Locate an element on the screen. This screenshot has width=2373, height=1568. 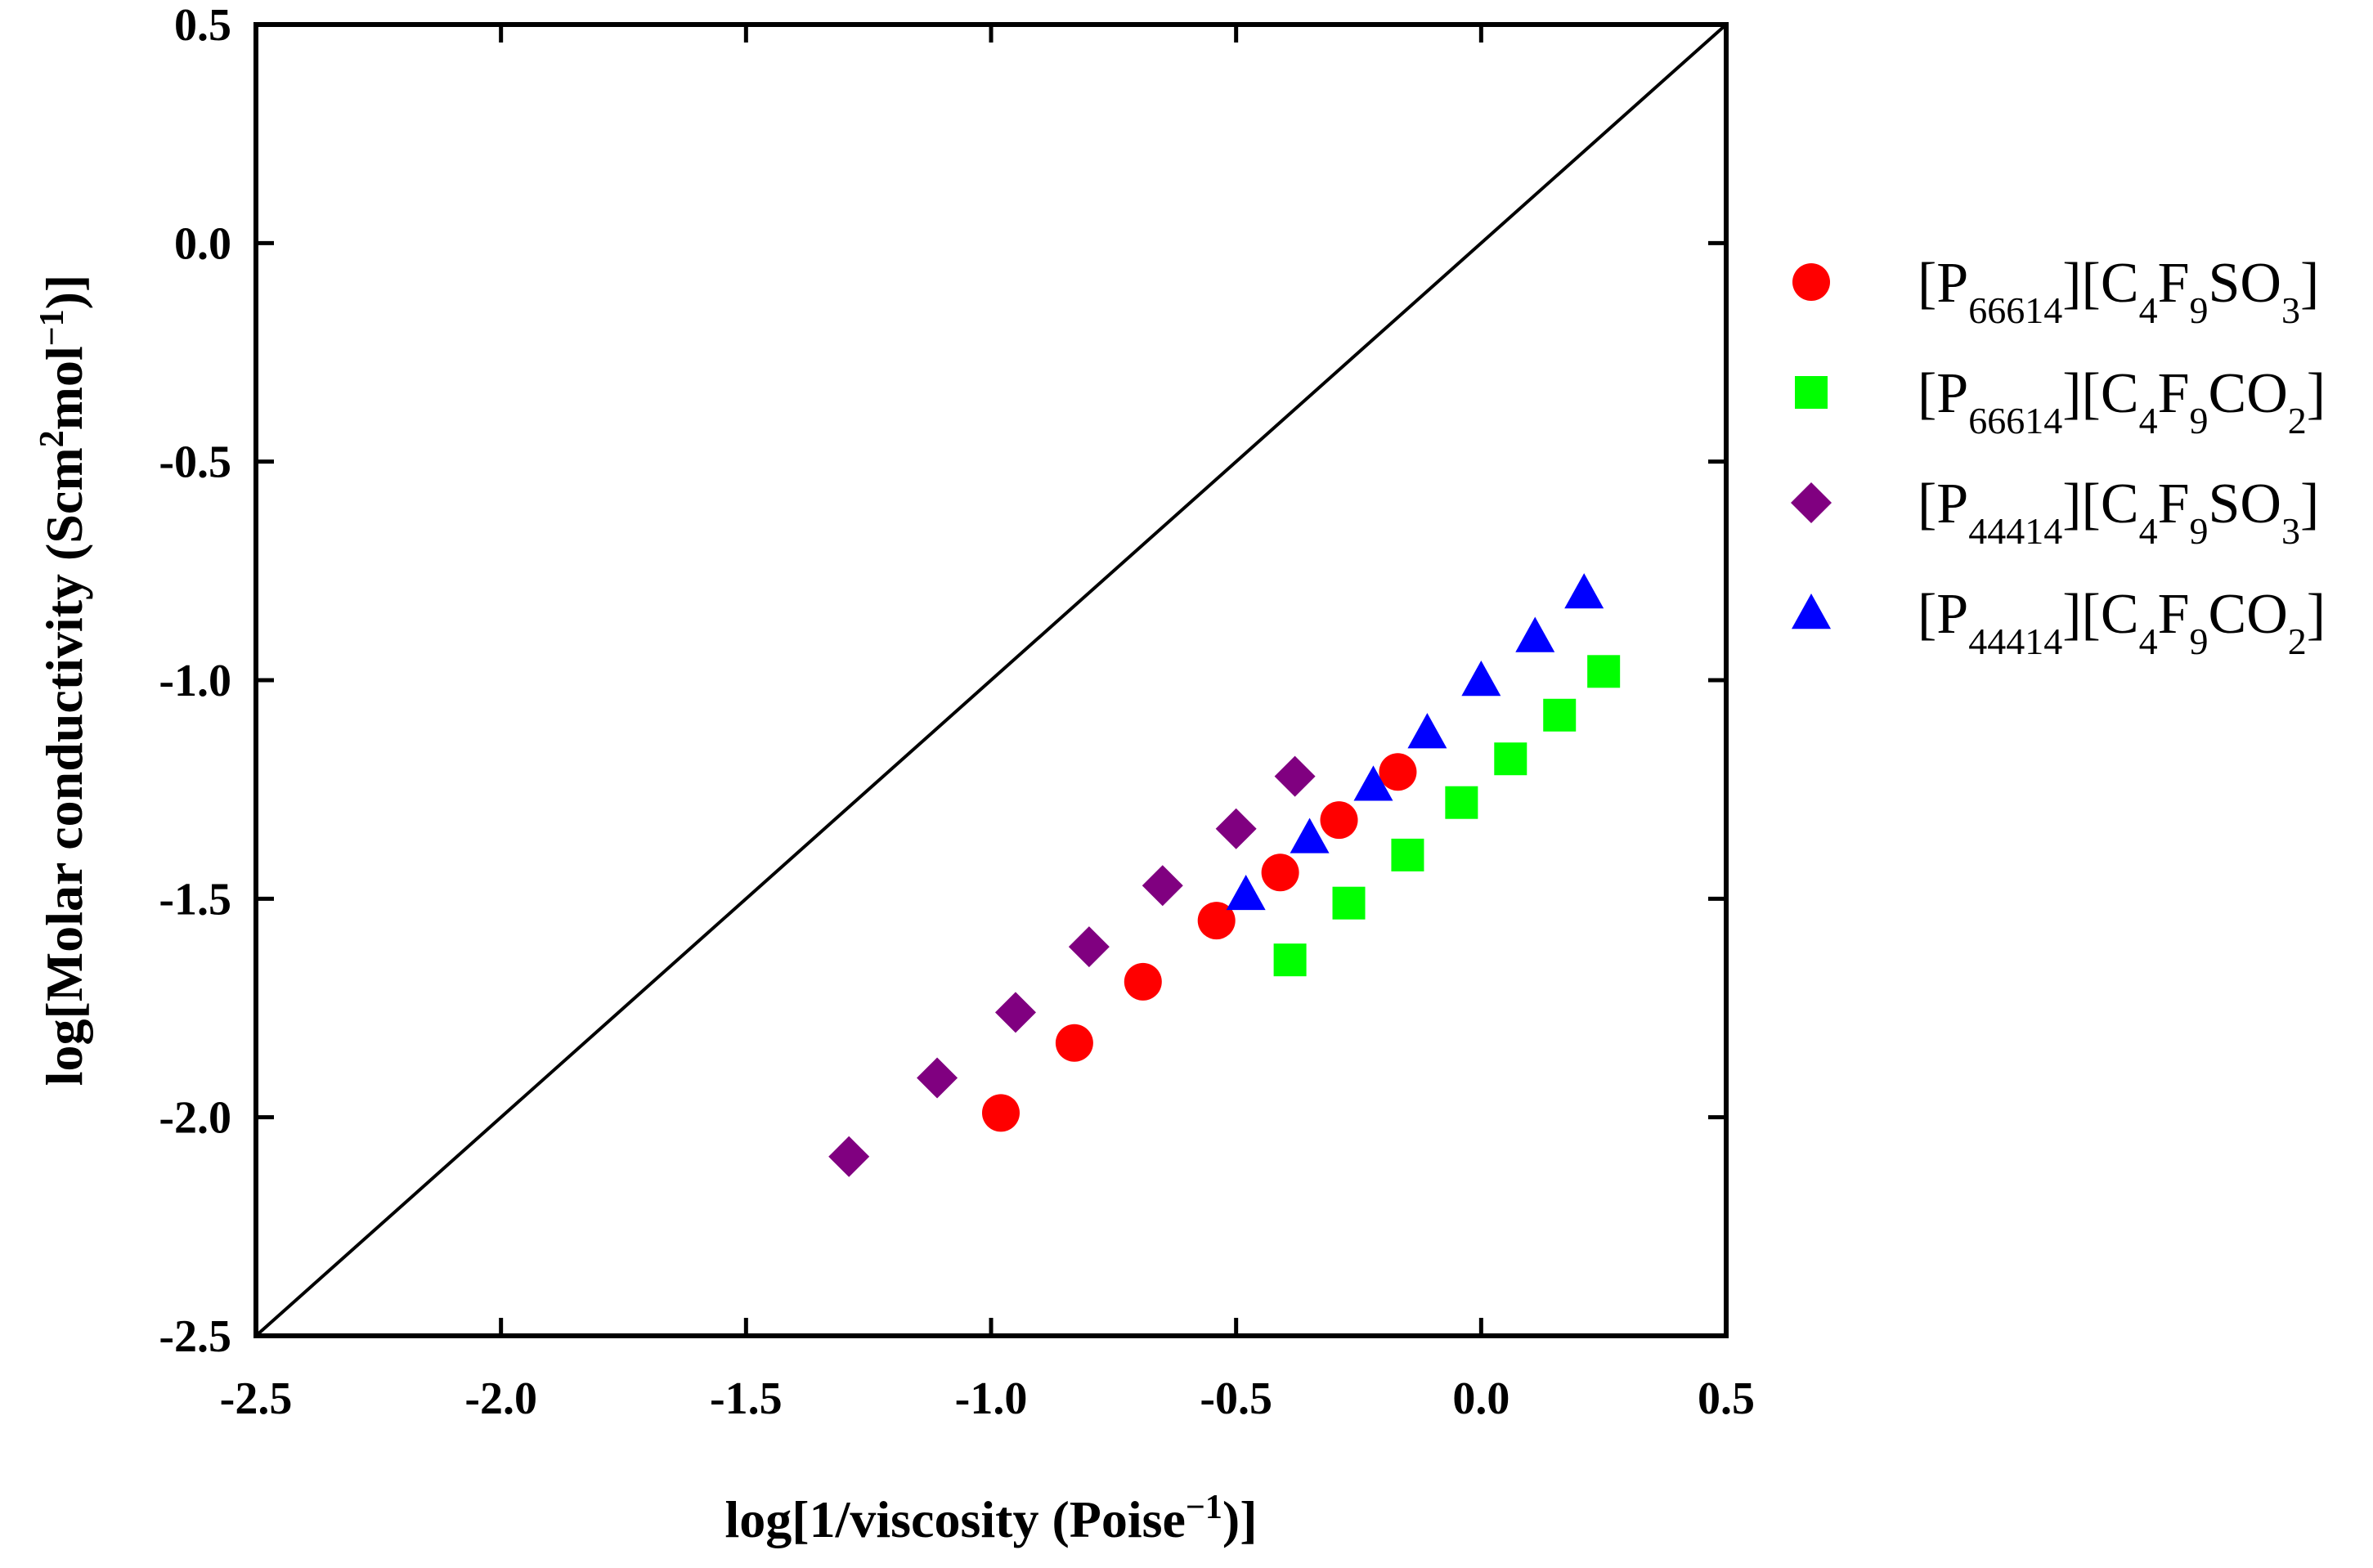
x-tick-label: -2.5 is located at coordinates (256, 1398).